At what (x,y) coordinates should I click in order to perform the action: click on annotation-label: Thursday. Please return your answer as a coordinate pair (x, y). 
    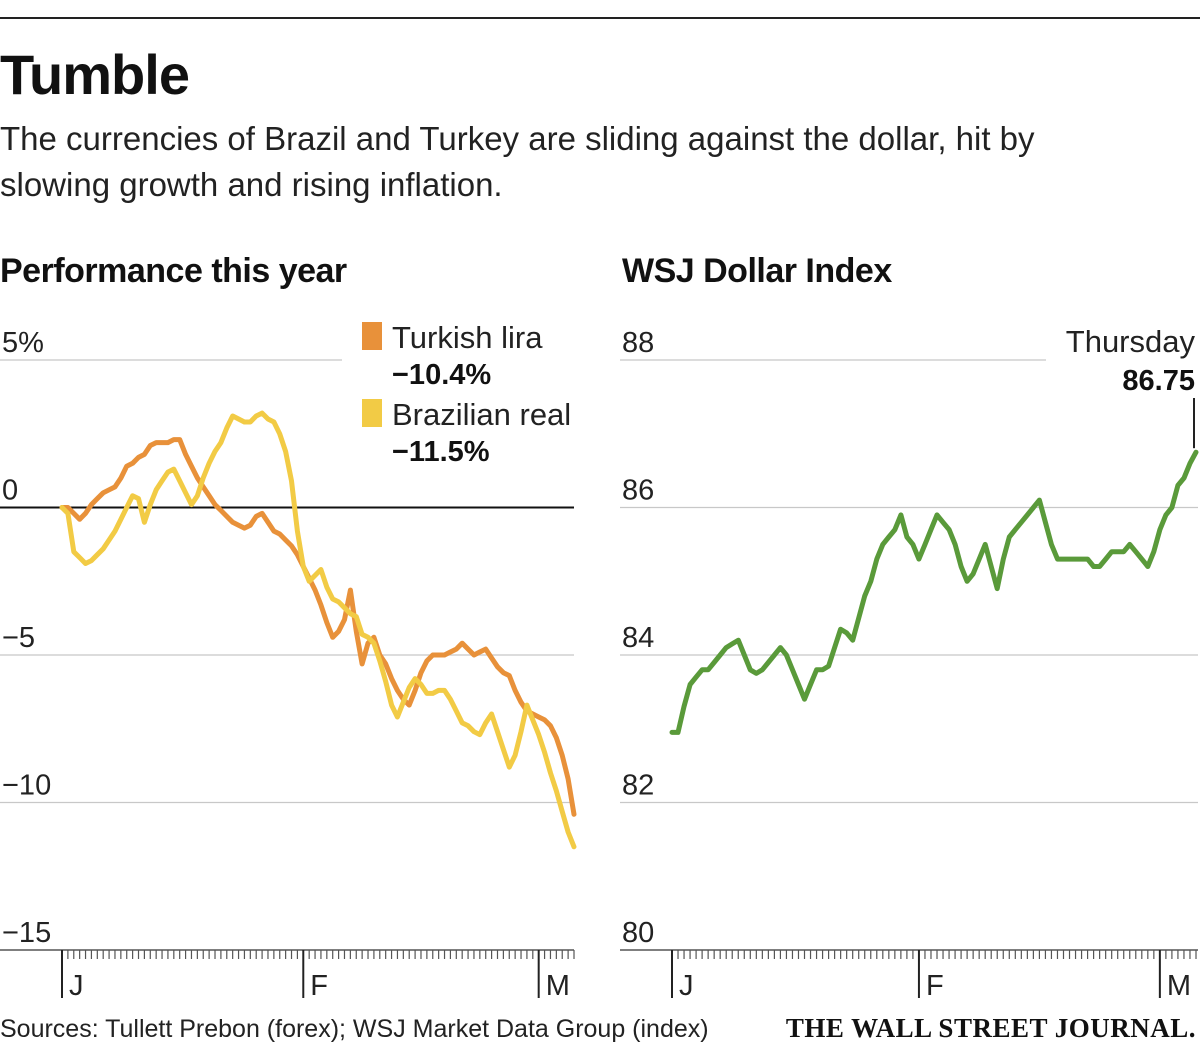
    Looking at the image, I should click on (1131, 341).